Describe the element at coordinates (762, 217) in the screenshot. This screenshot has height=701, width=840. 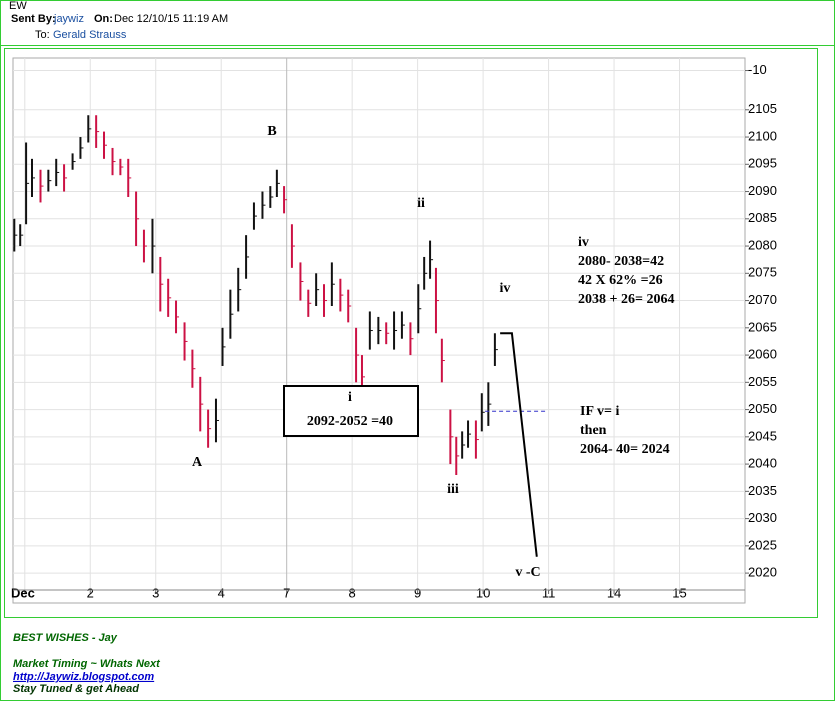
I see `y-tick-label: 2085` at that location.